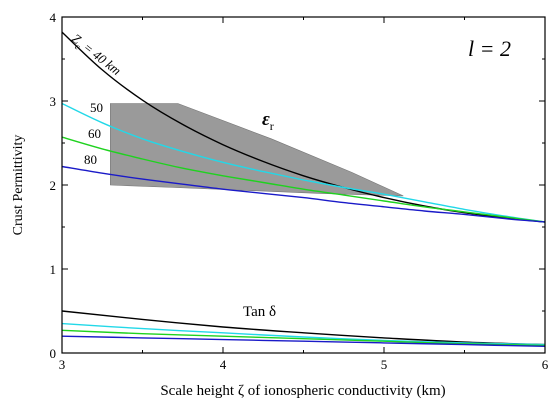  Describe the element at coordinates (96, 107) in the screenshot. I see `label-50: 50` at that location.